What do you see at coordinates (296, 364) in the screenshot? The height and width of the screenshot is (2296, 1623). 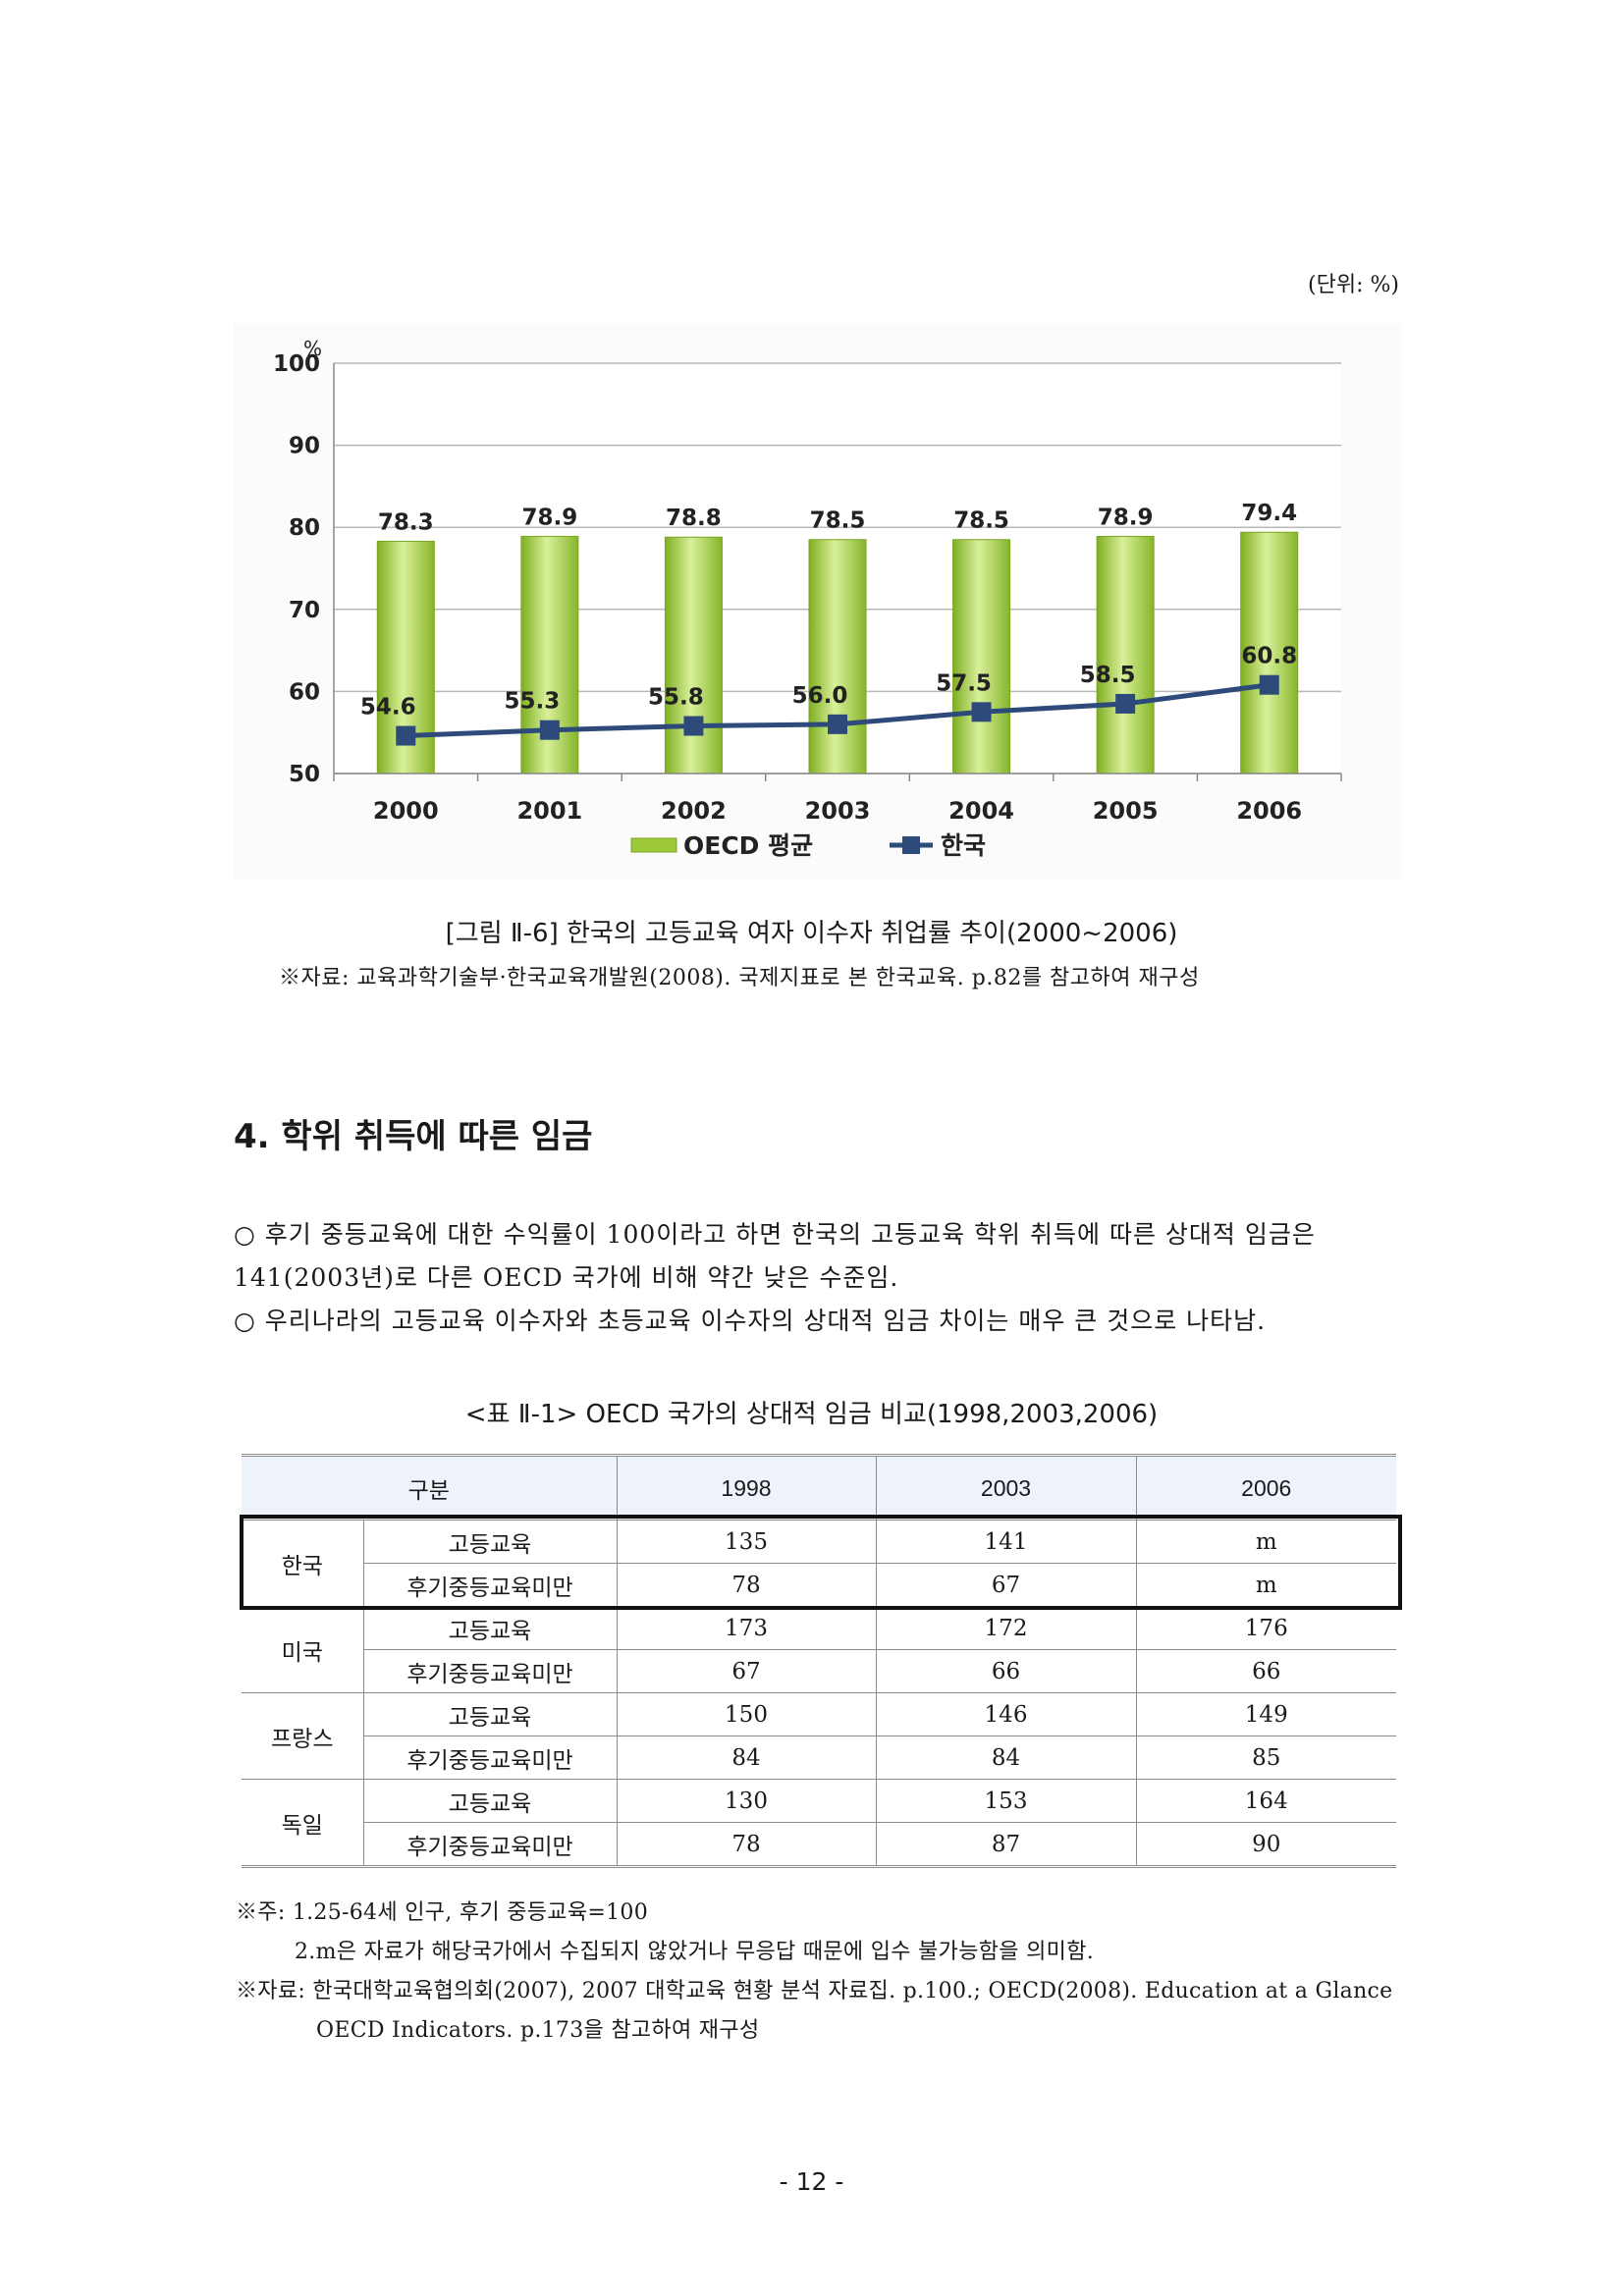 I see `y-tick-label: 100` at bounding box center [296, 364].